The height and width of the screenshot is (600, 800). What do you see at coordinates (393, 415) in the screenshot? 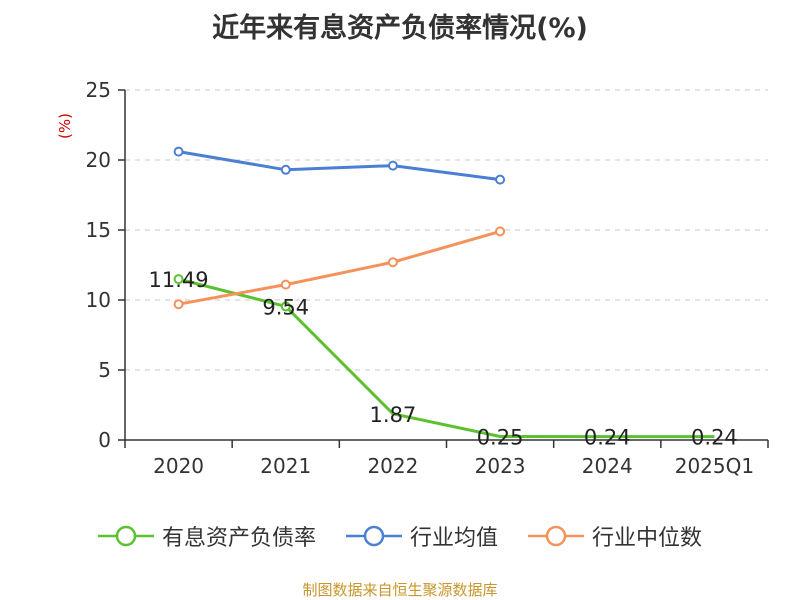
I see `data-label: 1.87` at bounding box center [393, 415].